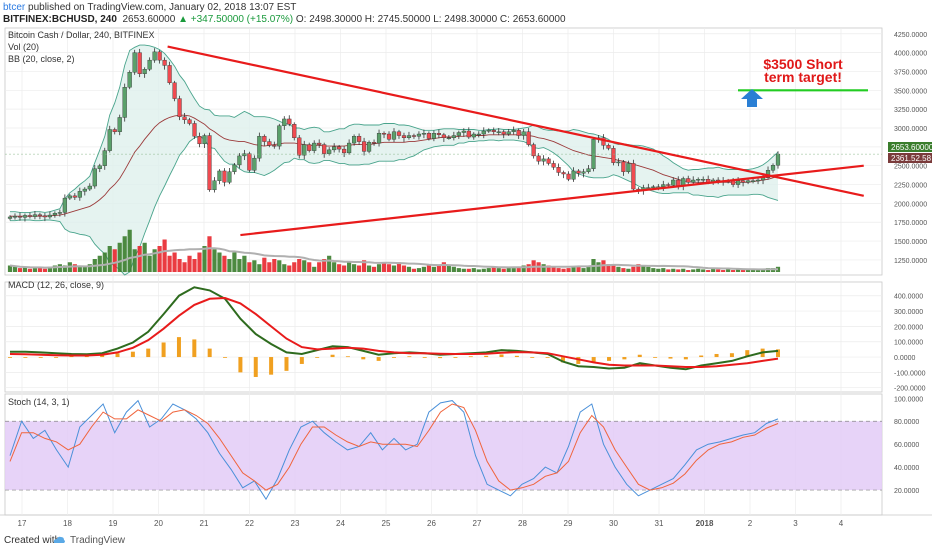  What do you see at coordinates (56, 285) in the screenshot?
I see `macd-legend: MACD (12, 26, close, 9)` at bounding box center [56, 285].